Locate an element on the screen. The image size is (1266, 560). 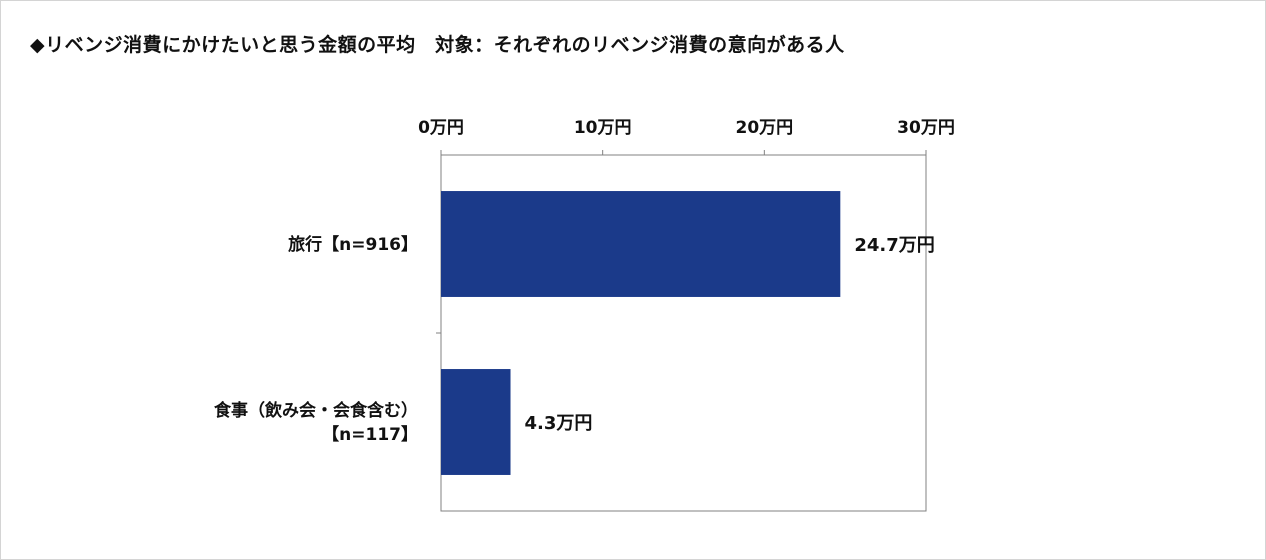
value-label: 4.3万円 is located at coordinates (559, 423).